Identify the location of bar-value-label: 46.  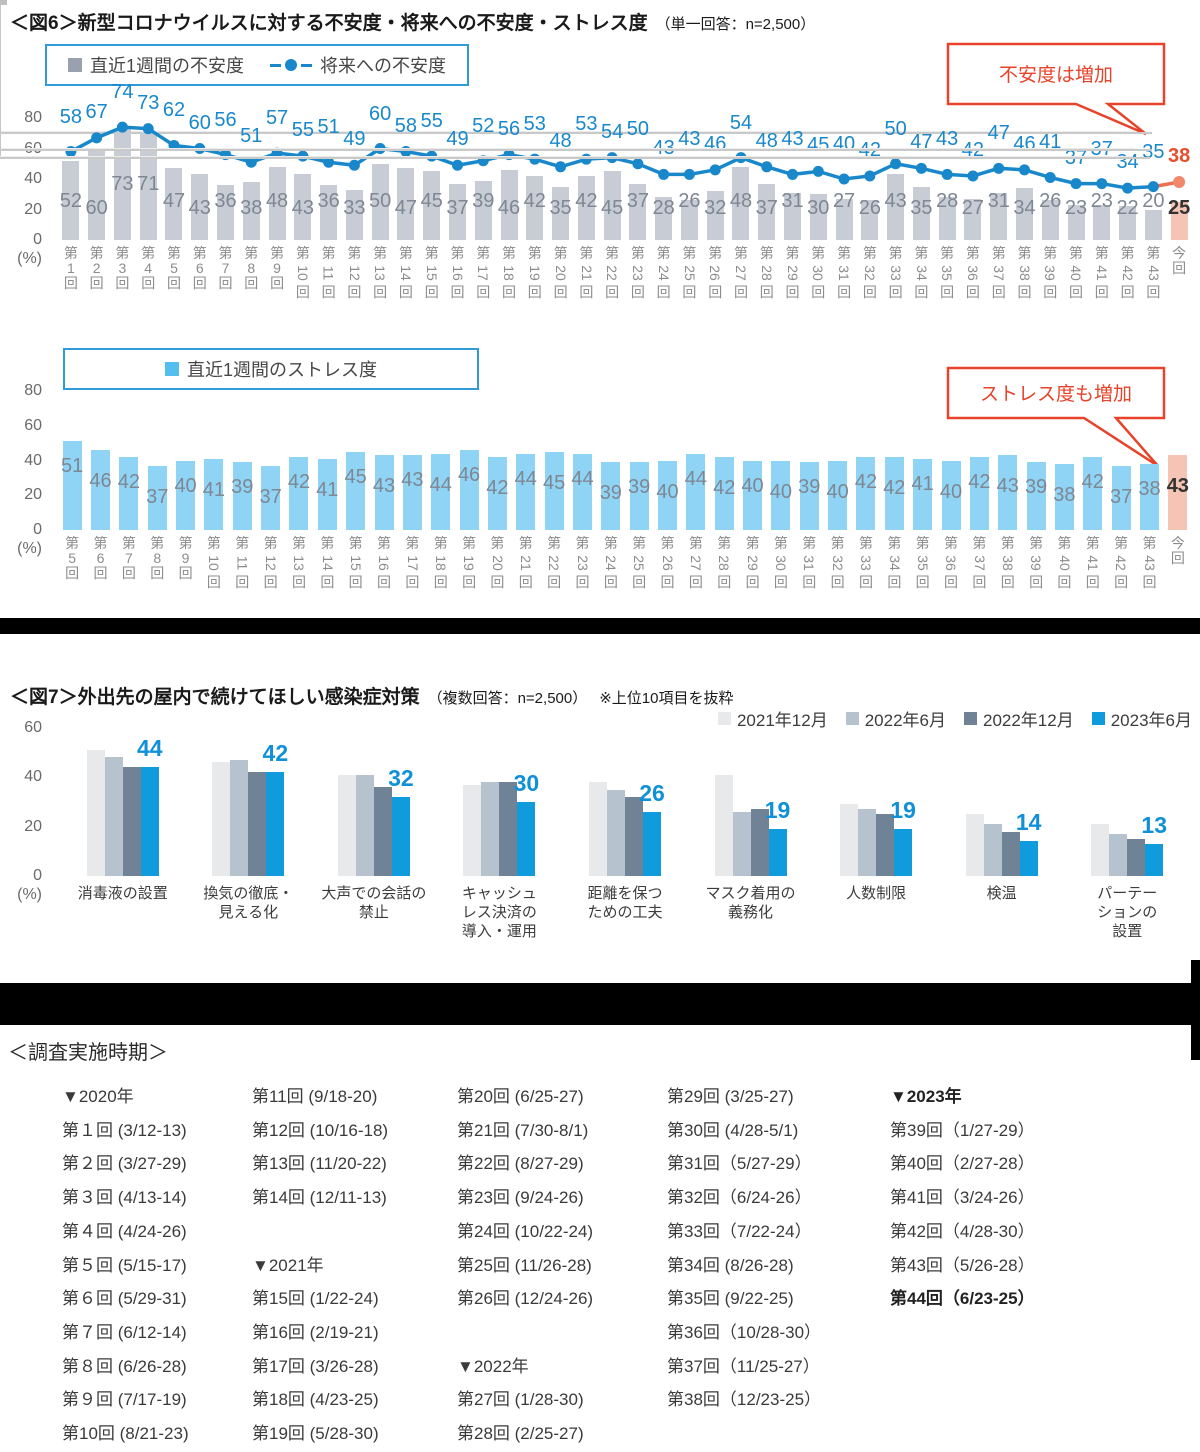
(509, 208).